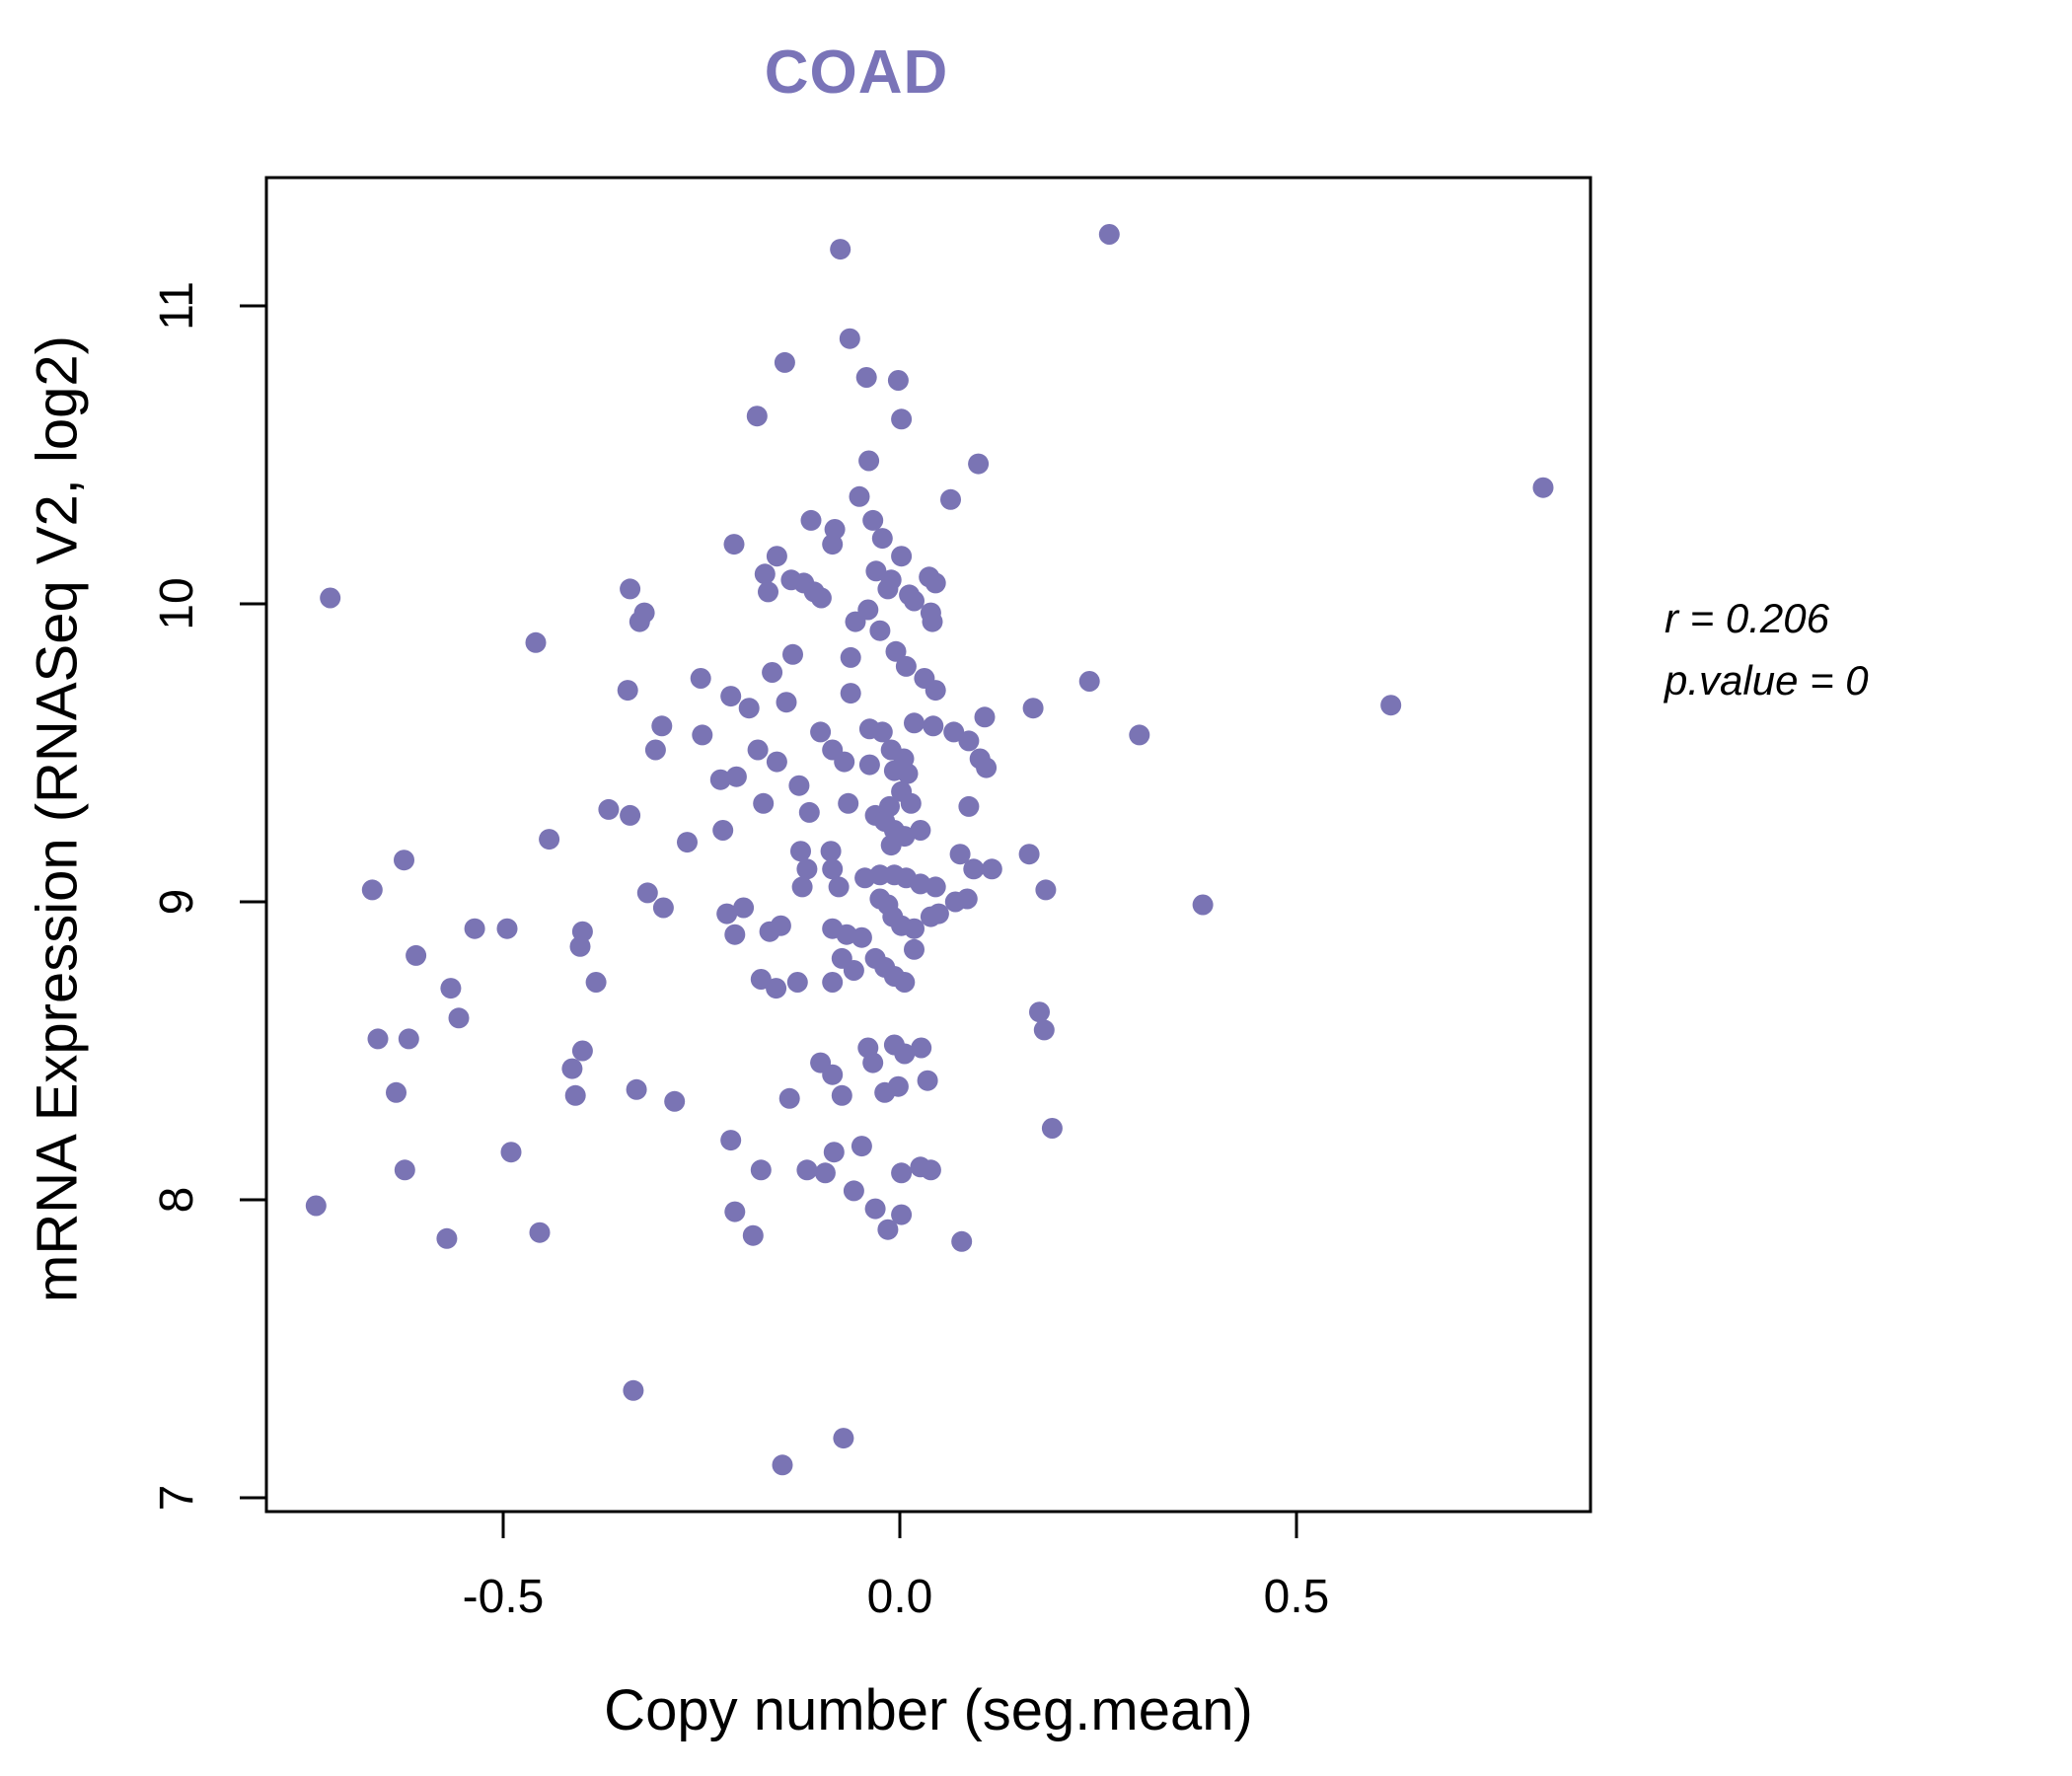  What do you see at coordinates (929, 1710) in the screenshot?
I see `x-axis-title: Copy number (seg.mean)` at bounding box center [929, 1710].